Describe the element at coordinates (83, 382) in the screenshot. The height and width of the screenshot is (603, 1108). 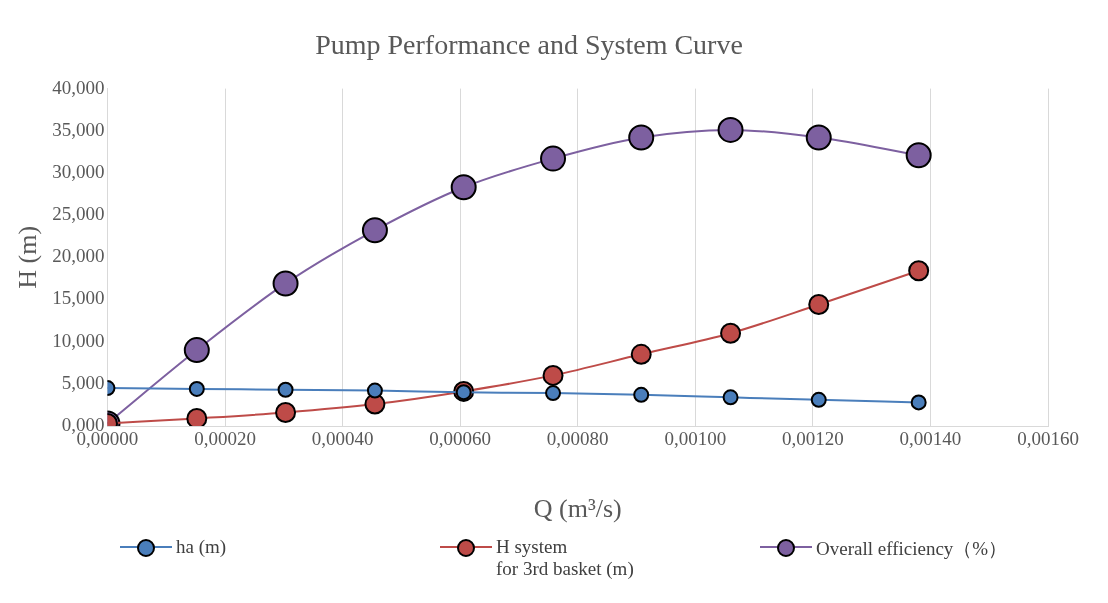
I see `y-tick-label: 5,000` at that location.